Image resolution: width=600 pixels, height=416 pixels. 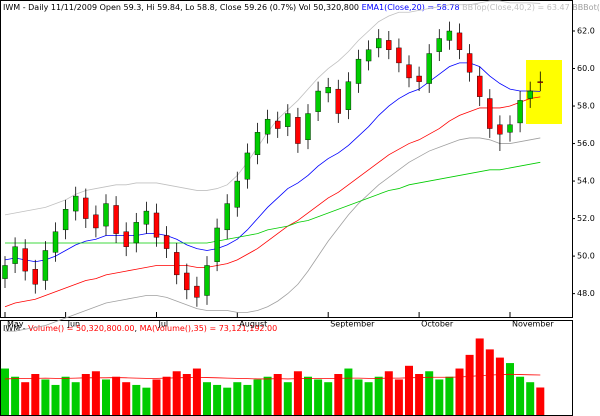 I want to click on legend-entry: EMA1(Close,20) = 58.78, so click(x=411, y=7).